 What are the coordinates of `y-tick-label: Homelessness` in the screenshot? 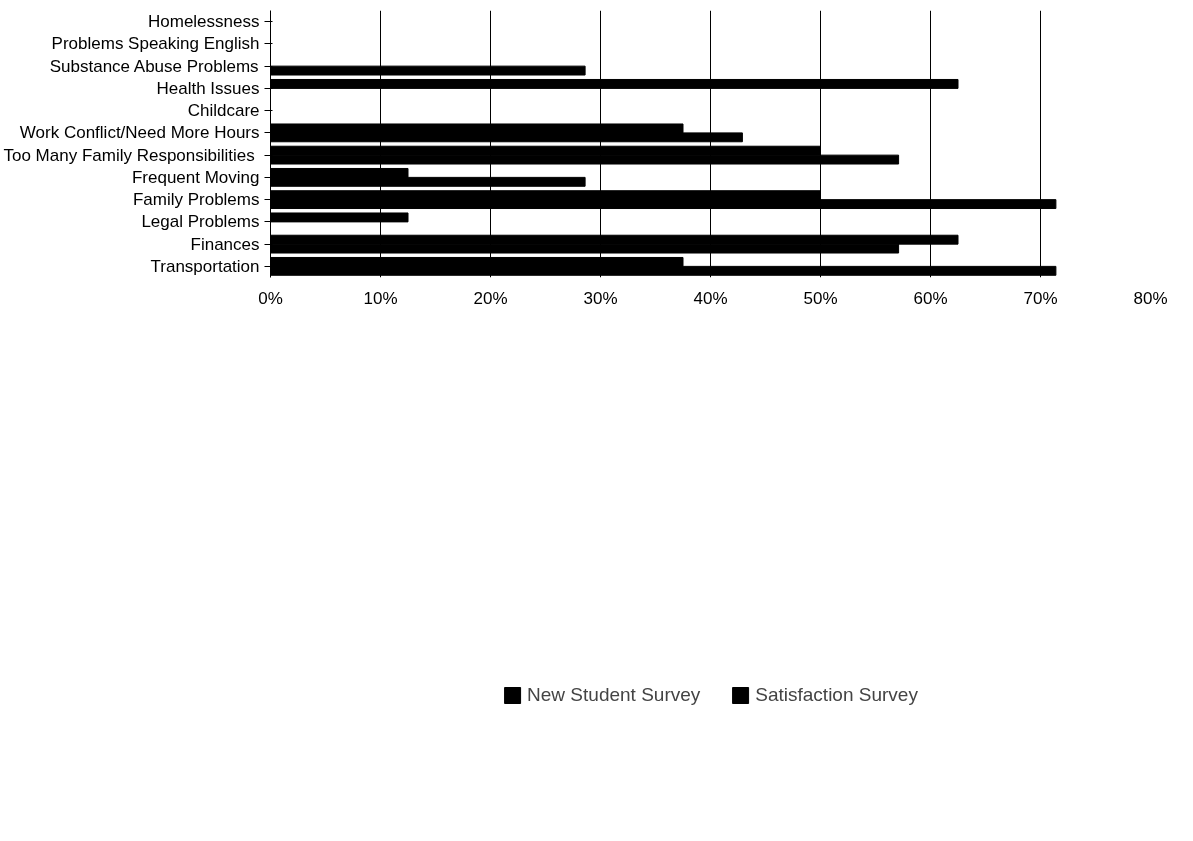 It's located at (204, 22).